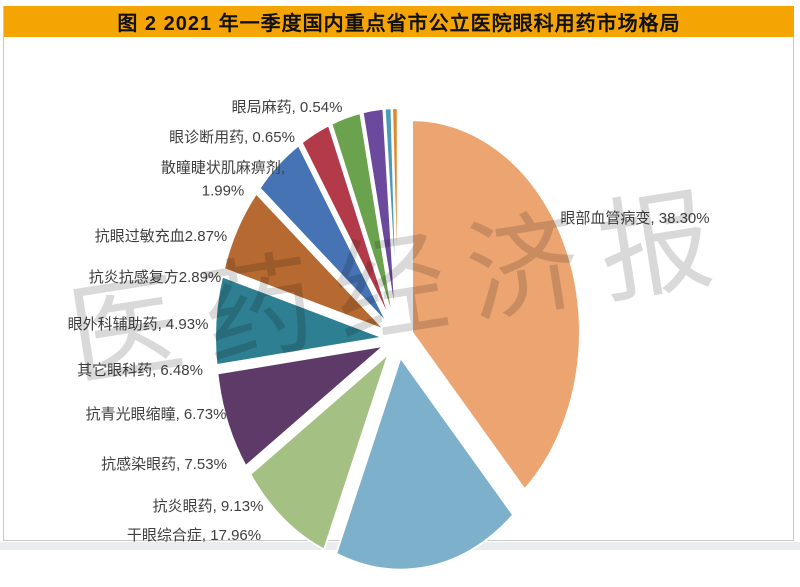  I want to click on slice-label-5: 其它眼科药, 6.48%, so click(140, 370).